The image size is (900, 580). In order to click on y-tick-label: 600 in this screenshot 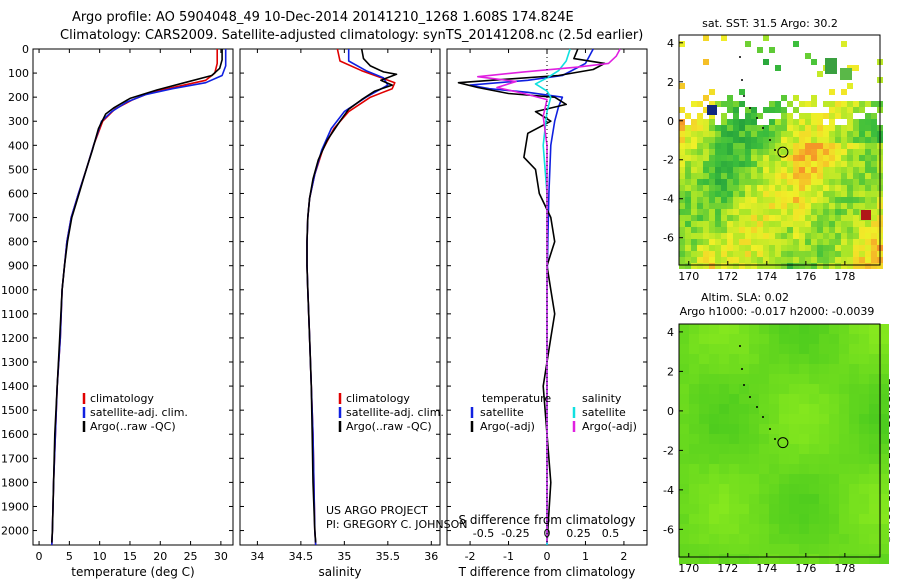, I will do `click(18, 193)`.